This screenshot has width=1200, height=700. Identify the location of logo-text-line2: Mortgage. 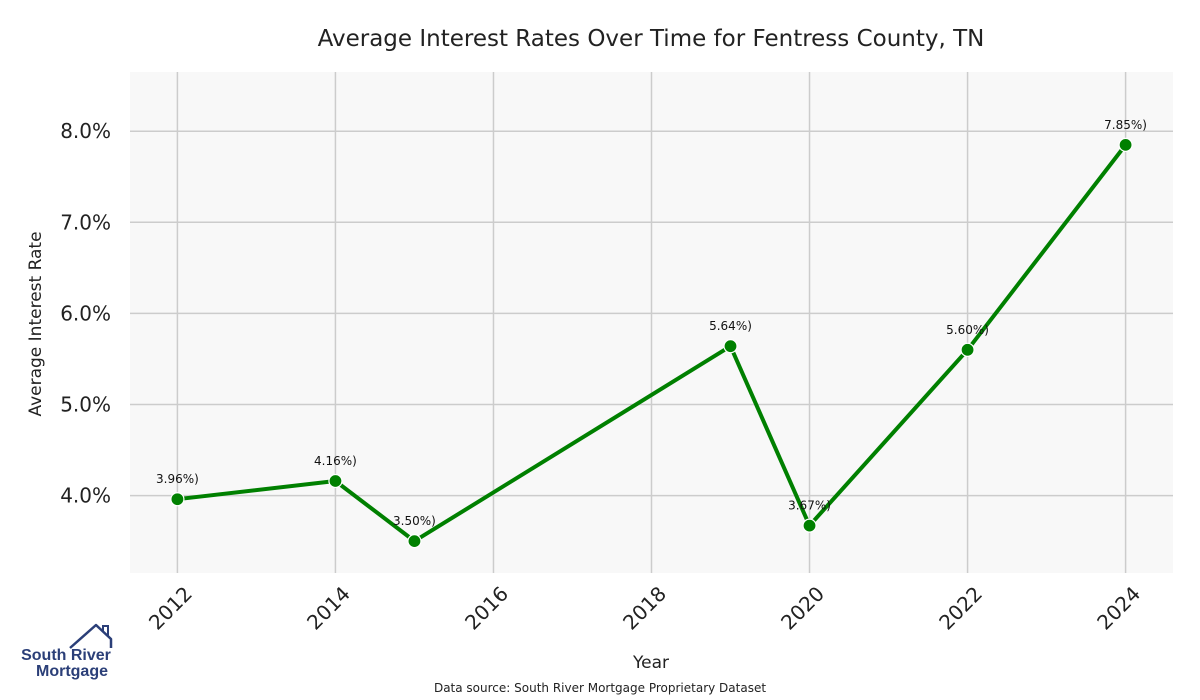
(72, 671).